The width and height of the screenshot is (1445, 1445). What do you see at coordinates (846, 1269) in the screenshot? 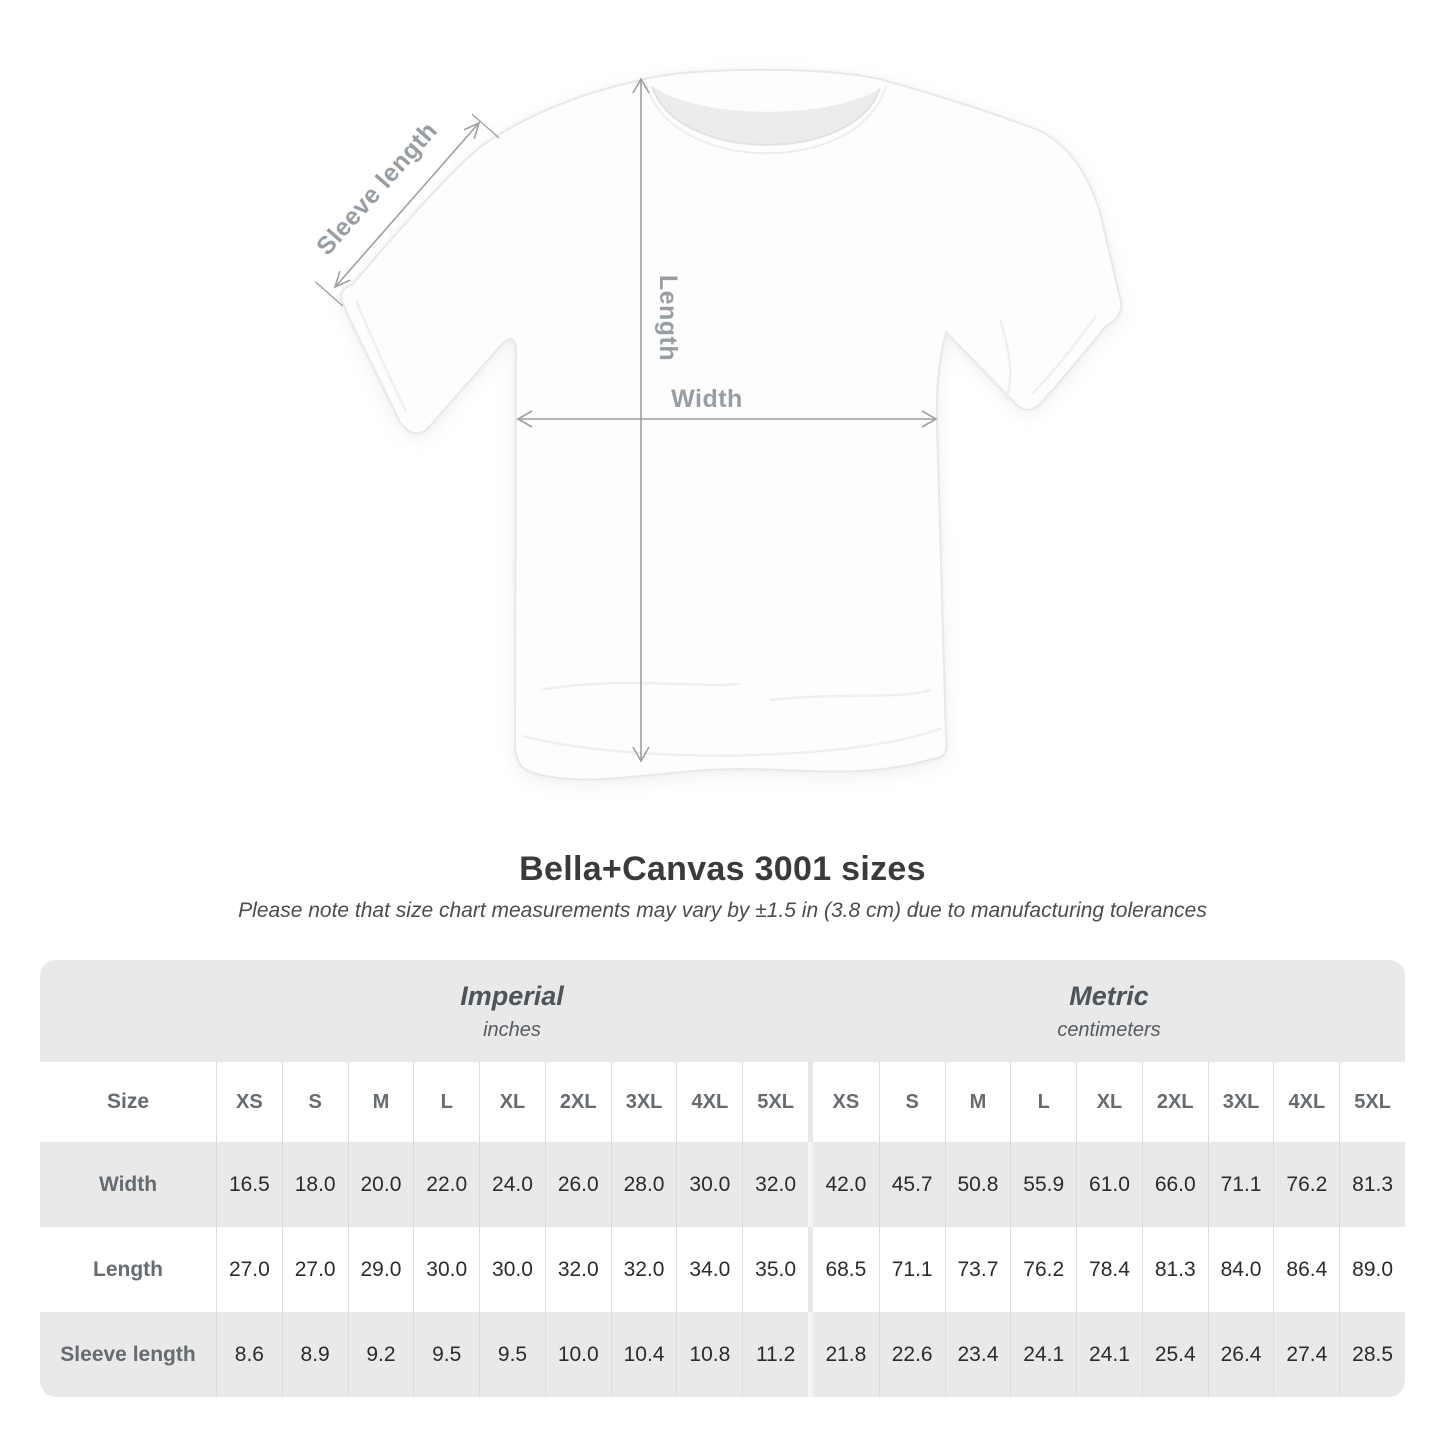
I see `measurement-value: 68.5` at bounding box center [846, 1269].